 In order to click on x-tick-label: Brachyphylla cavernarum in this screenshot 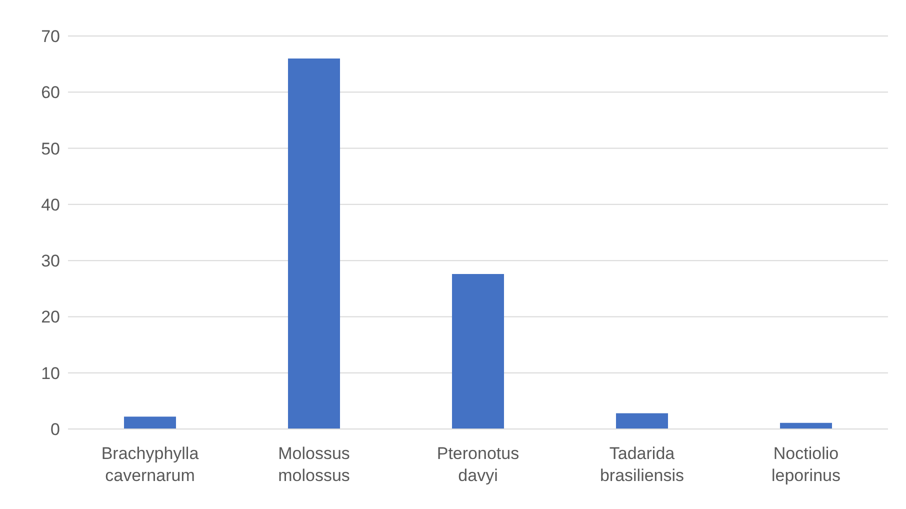, I will do `click(150, 464)`.